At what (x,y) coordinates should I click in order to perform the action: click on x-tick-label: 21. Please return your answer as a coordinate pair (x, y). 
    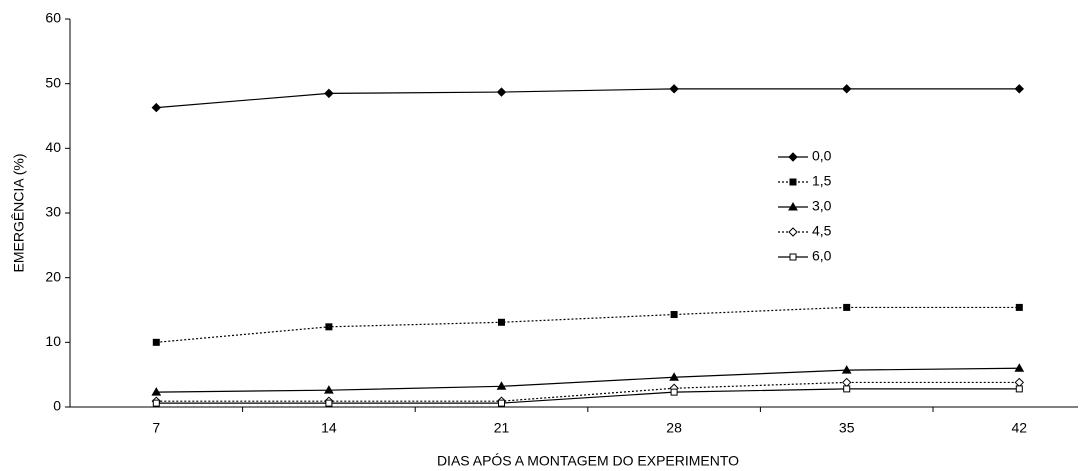
    Looking at the image, I should click on (502, 428).